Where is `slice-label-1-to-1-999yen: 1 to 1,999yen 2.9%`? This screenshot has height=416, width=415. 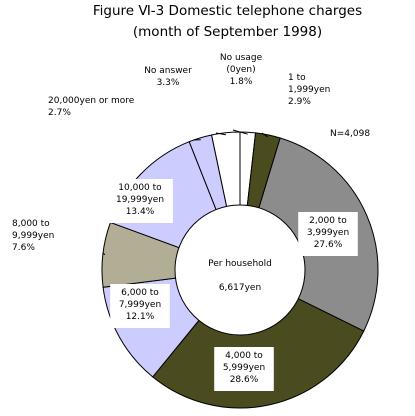
slice-label-1-to-1-999yen: 1 to 1,999yen 2.9% is located at coordinates (295, 105).